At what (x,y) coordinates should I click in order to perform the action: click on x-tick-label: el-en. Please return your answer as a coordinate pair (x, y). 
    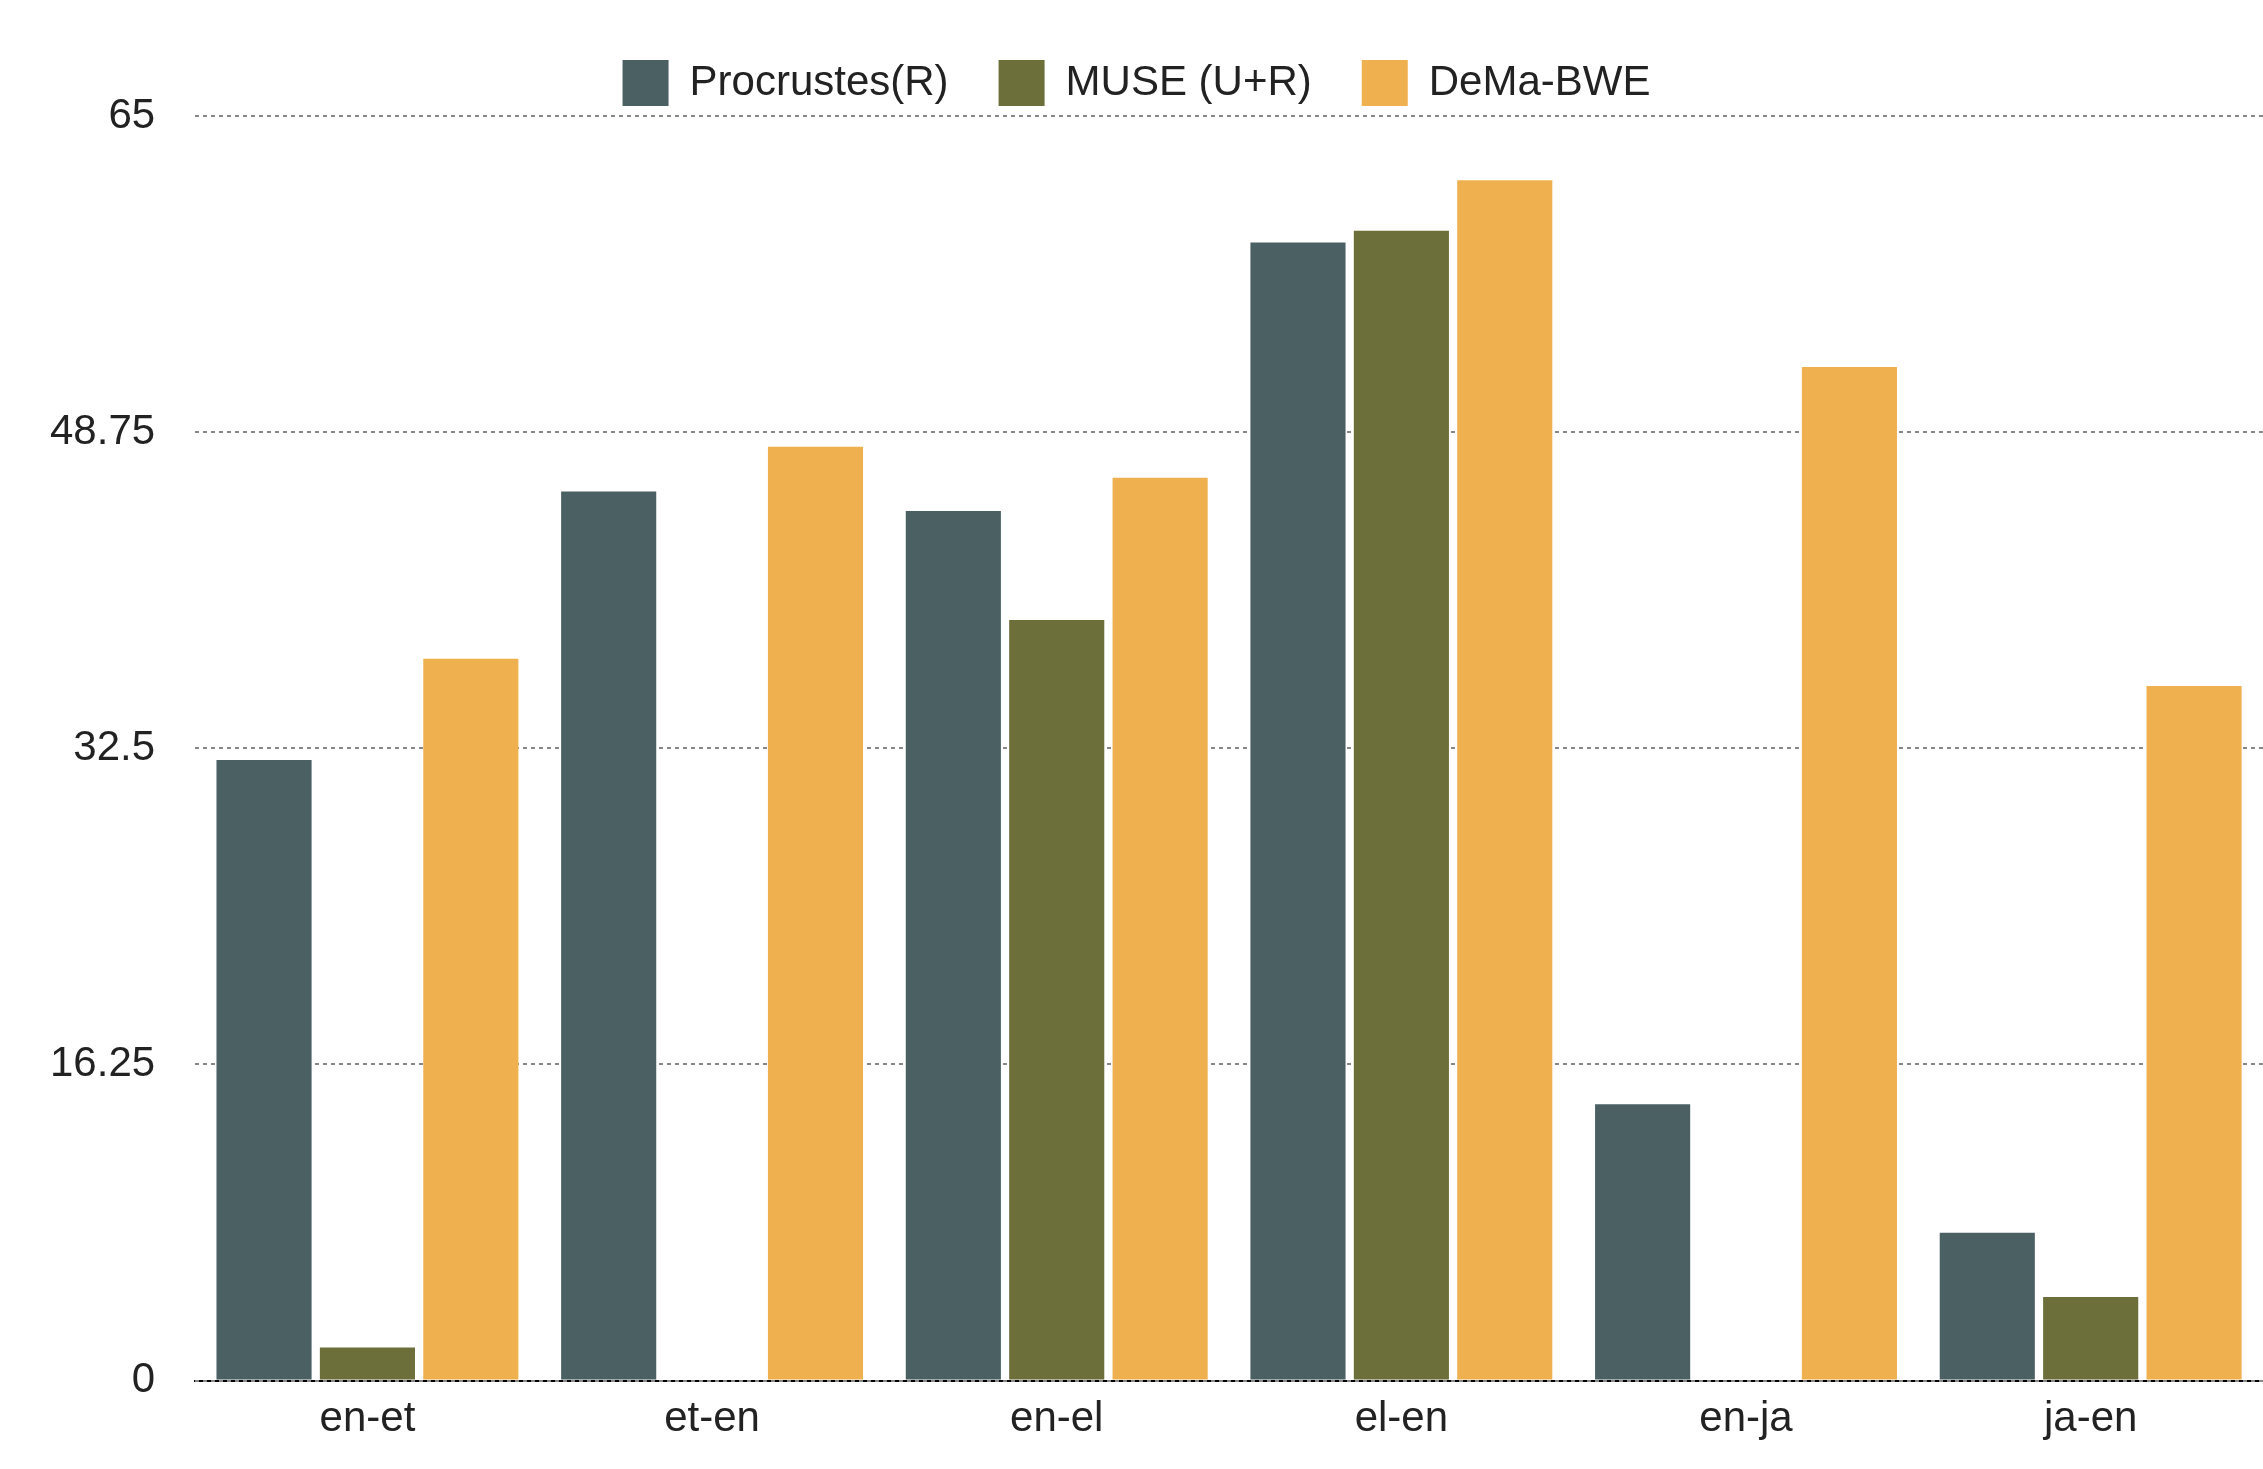
    Looking at the image, I should click on (1401, 1417).